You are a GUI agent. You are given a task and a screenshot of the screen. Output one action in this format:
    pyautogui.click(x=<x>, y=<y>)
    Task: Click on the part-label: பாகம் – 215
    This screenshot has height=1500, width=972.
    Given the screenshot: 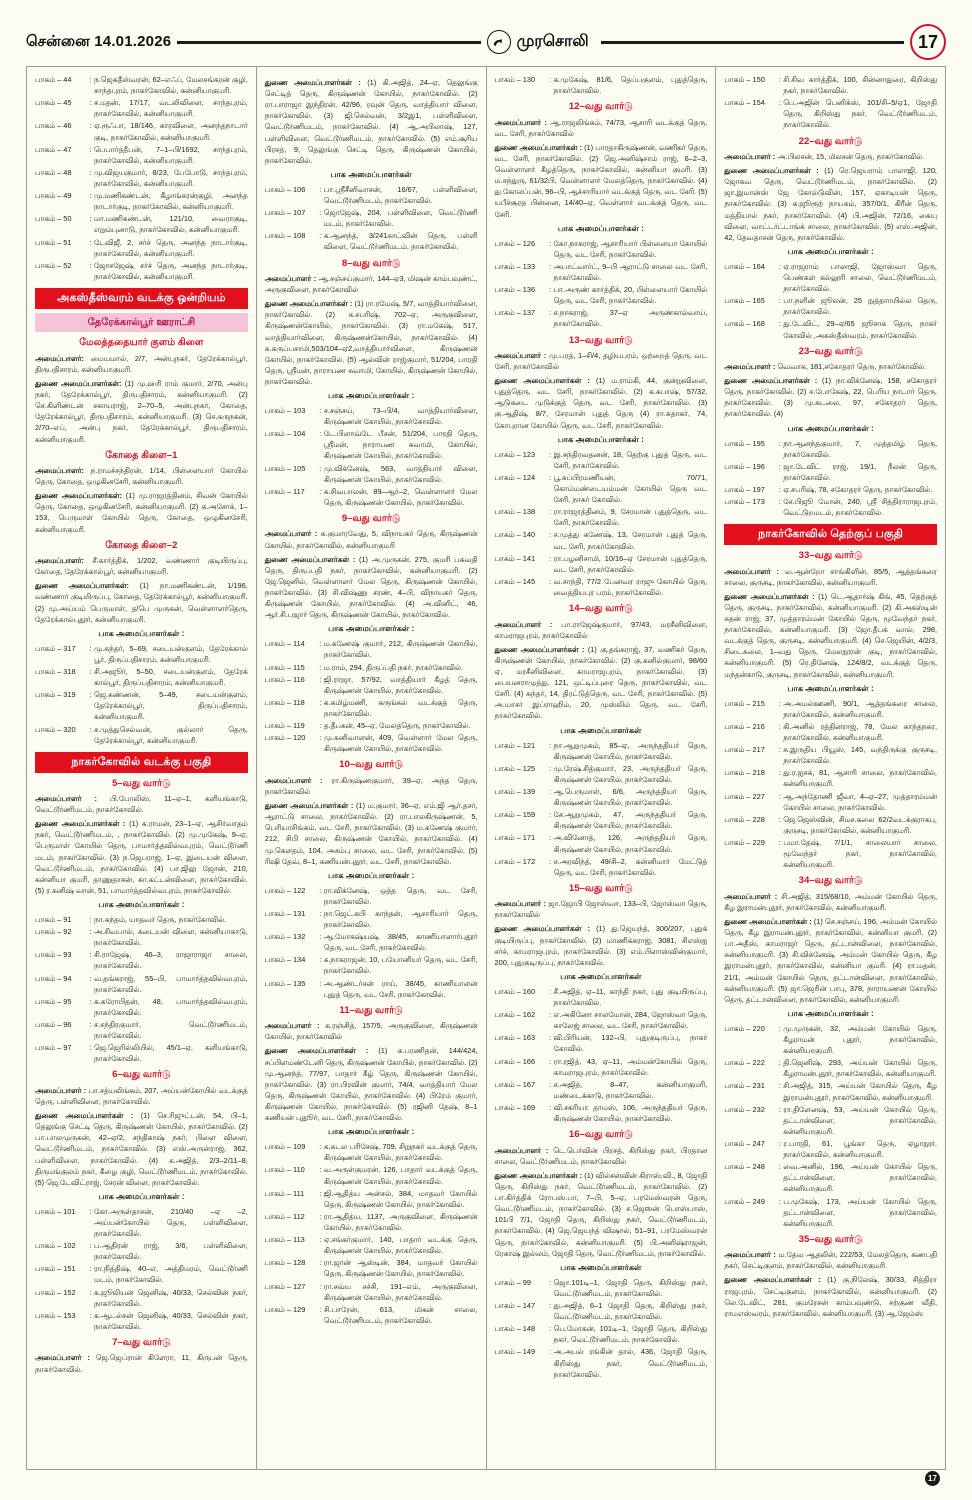 What is the action you would take?
    pyautogui.click(x=744, y=703)
    